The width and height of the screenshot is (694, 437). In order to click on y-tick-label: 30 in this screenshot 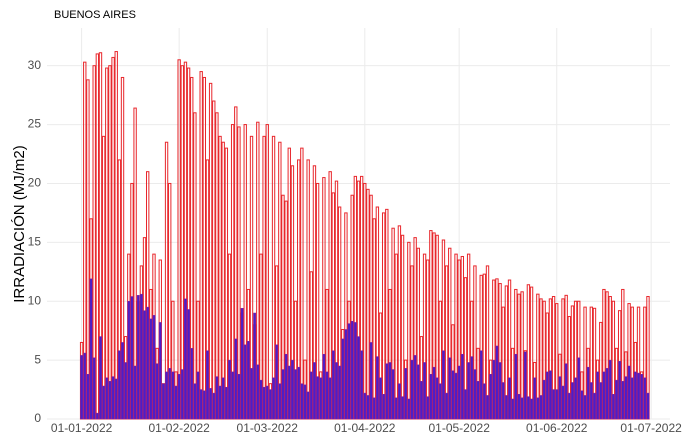, I will do `click(35, 65)`.